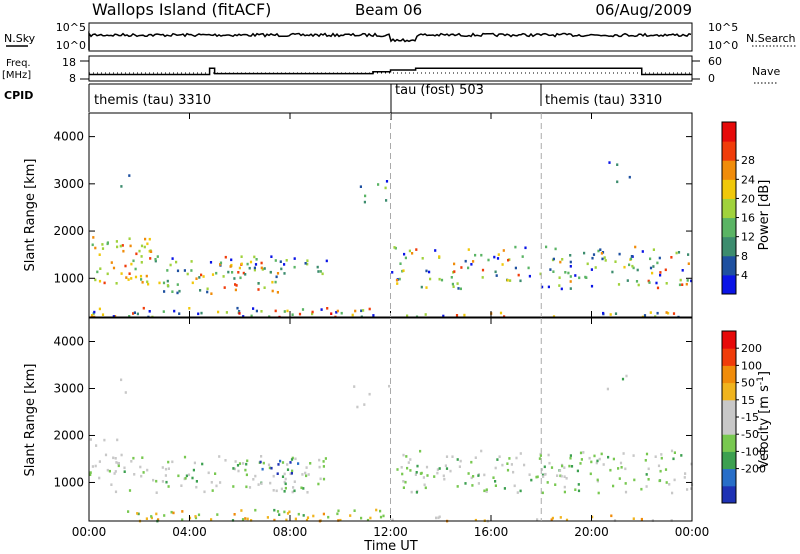 This screenshot has width=800, height=554. Describe the element at coordinates (391, 532) in the screenshot. I see `time-axis: 00:00 04:00 08:00 12:00 16:00 20:00 00:00` at that location.